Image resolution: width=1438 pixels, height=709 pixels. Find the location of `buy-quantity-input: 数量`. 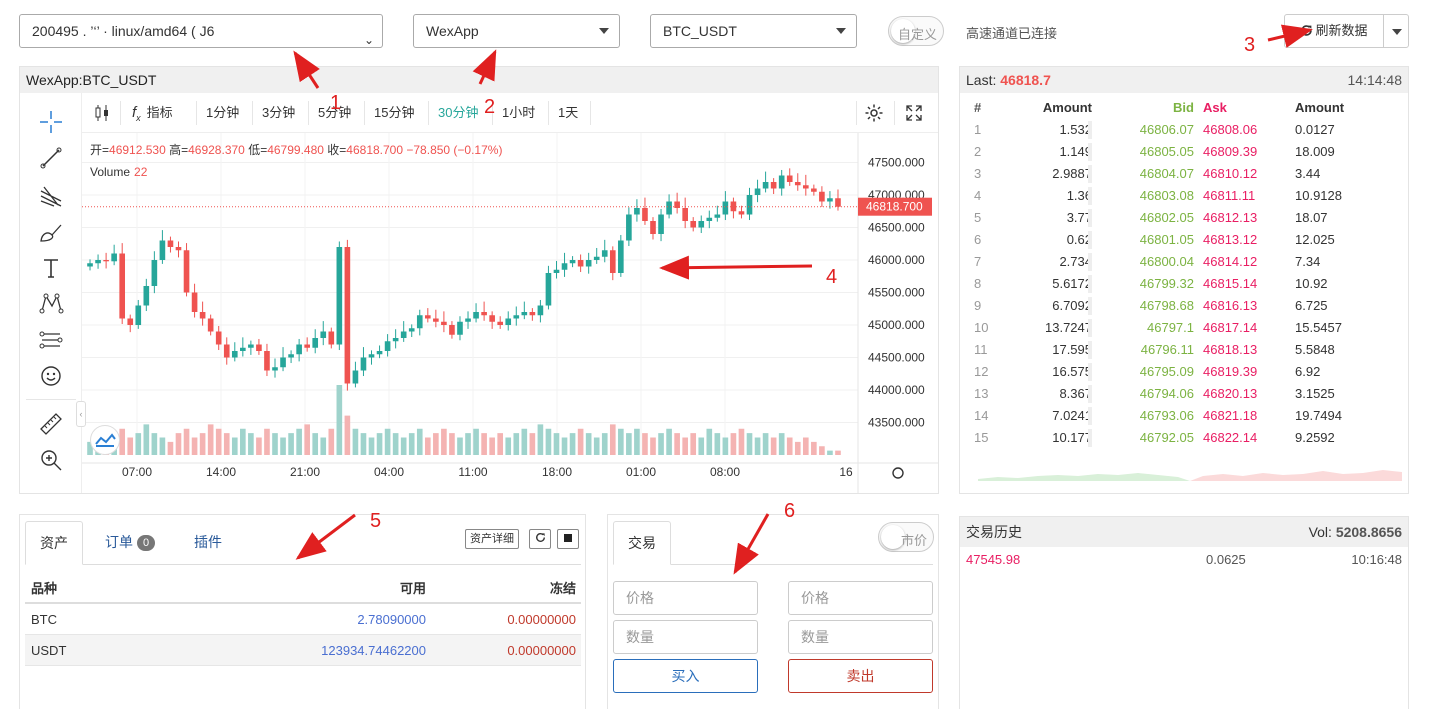

buy-quantity-input: 数量 is located at coordinates (685, 637).